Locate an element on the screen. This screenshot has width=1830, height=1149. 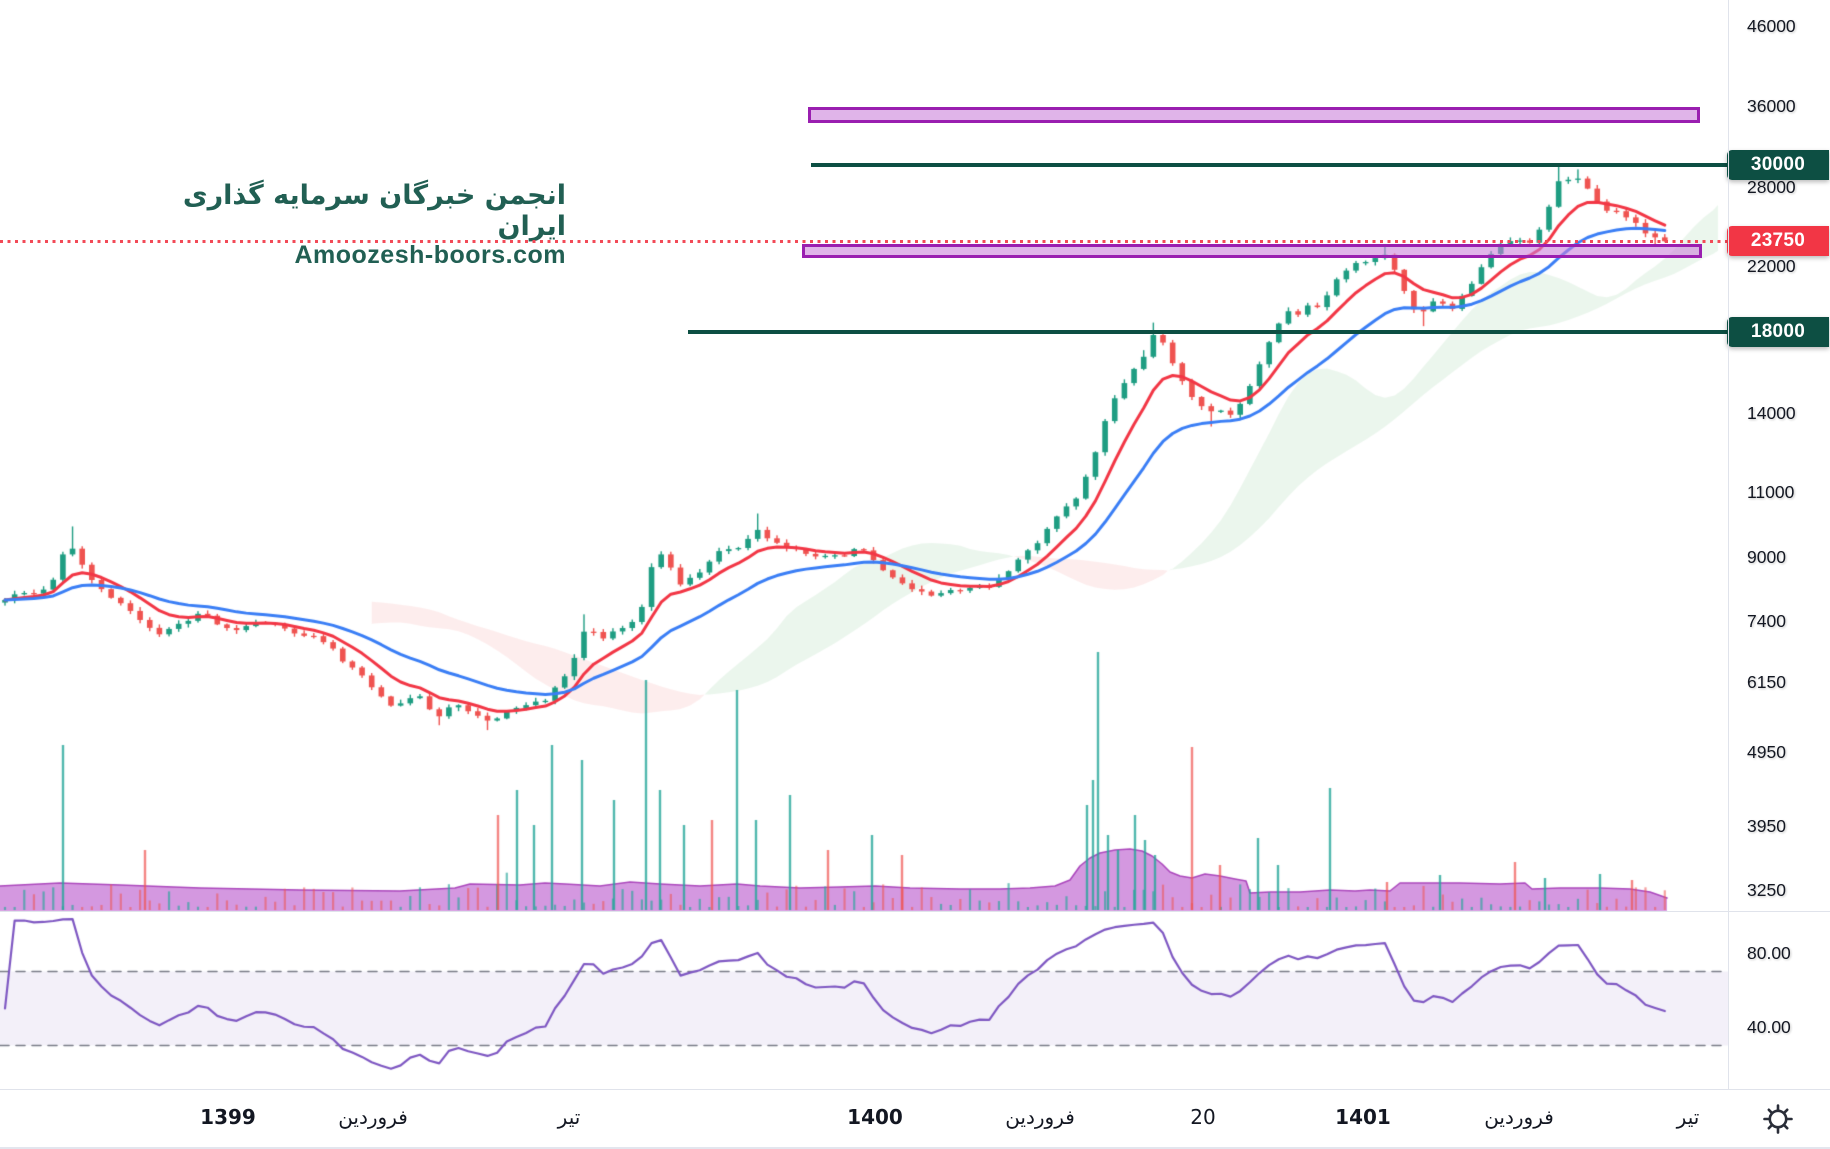
last-price-dotted-line is located at coordinates (864, 242).